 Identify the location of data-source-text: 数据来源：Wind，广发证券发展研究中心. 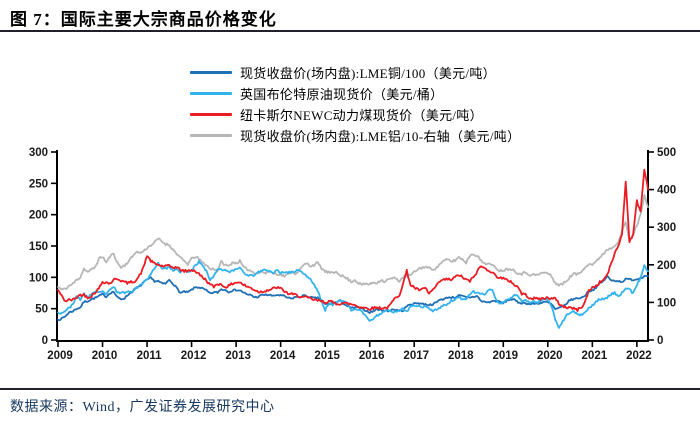
(142, 407).